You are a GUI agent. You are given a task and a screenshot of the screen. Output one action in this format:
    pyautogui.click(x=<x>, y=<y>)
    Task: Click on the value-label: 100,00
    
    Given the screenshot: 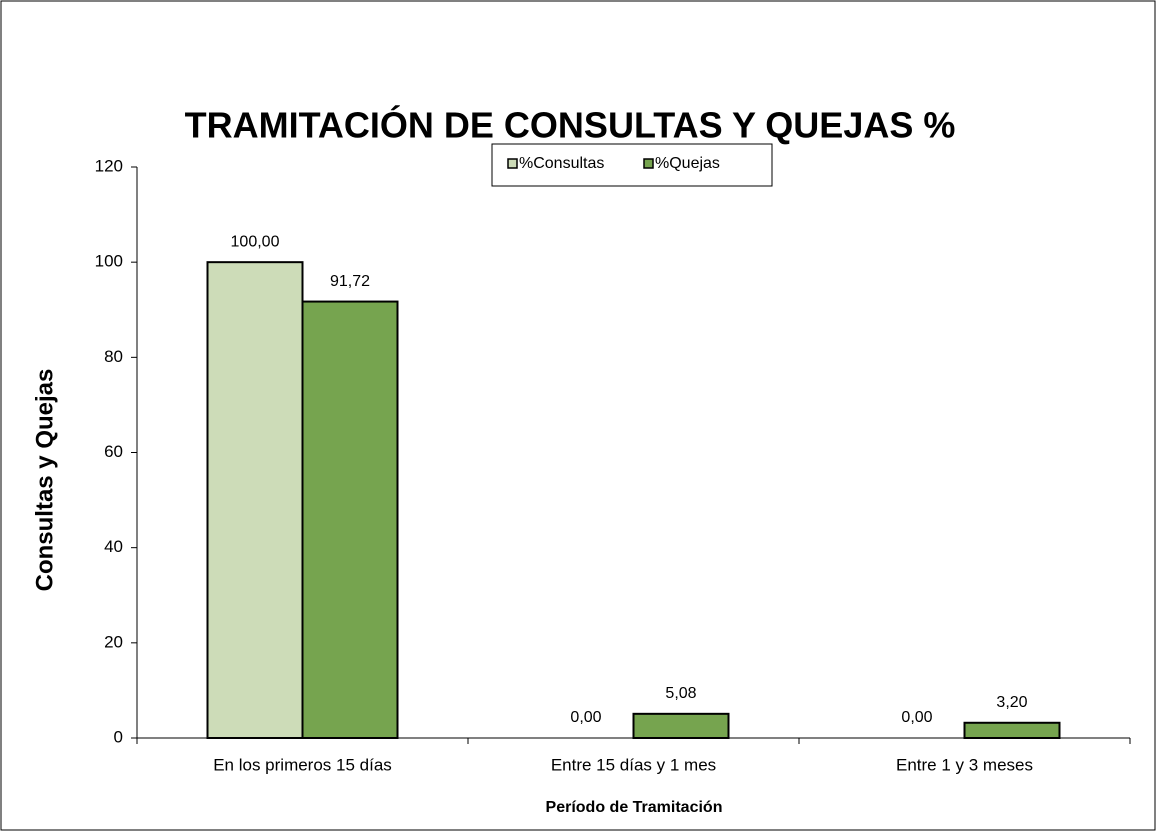 What is the action you would take?
    pyautogui.click(x=255, y=241)
    